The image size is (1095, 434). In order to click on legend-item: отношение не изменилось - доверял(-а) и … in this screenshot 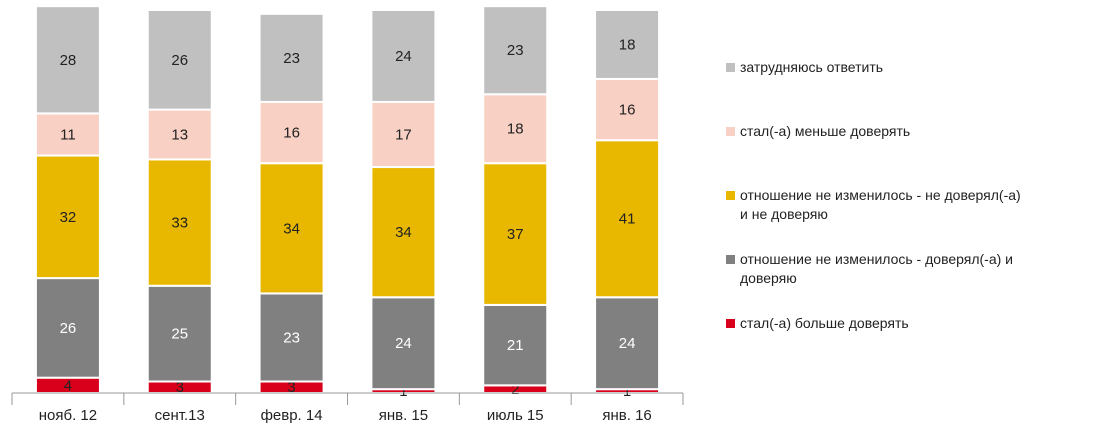, I will do `click(876, 282)`.